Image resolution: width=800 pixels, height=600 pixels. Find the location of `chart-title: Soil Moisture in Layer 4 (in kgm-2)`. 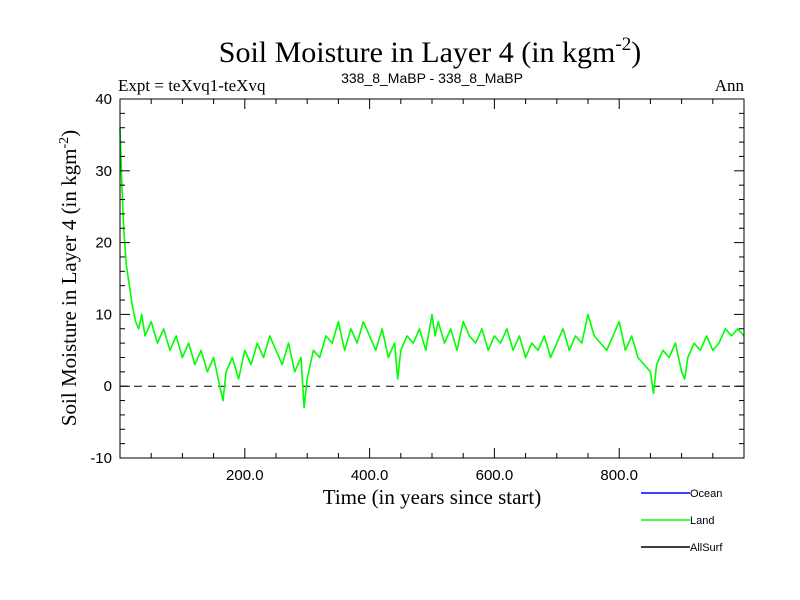

chart-title: Soil Moisture in Layer 4 (in kgm-2) is located at coordinates (430, 51).